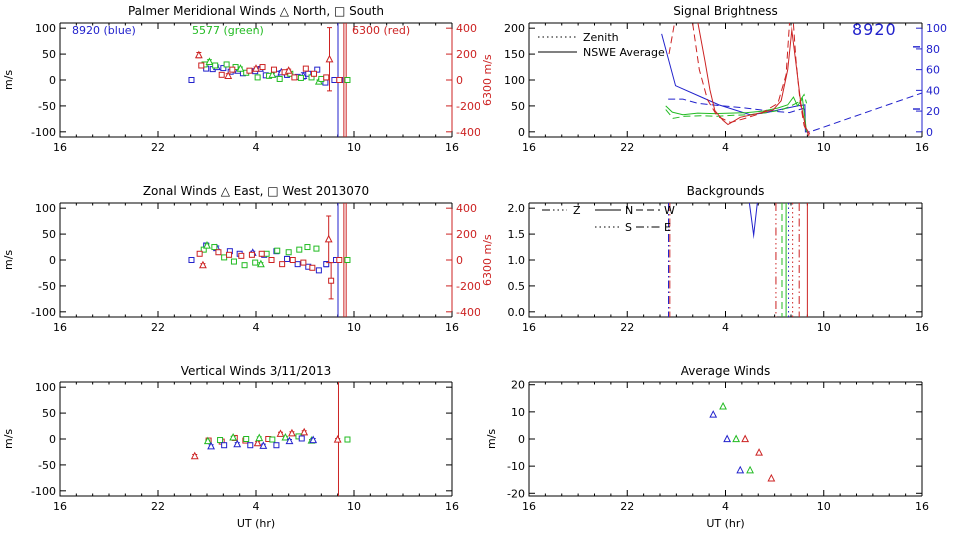 This screenshot has height=540, width=960. What do you see at coordinates (669, 210) in the screenshot?
I see `legend-w: W` at bounding box center [669, 210].